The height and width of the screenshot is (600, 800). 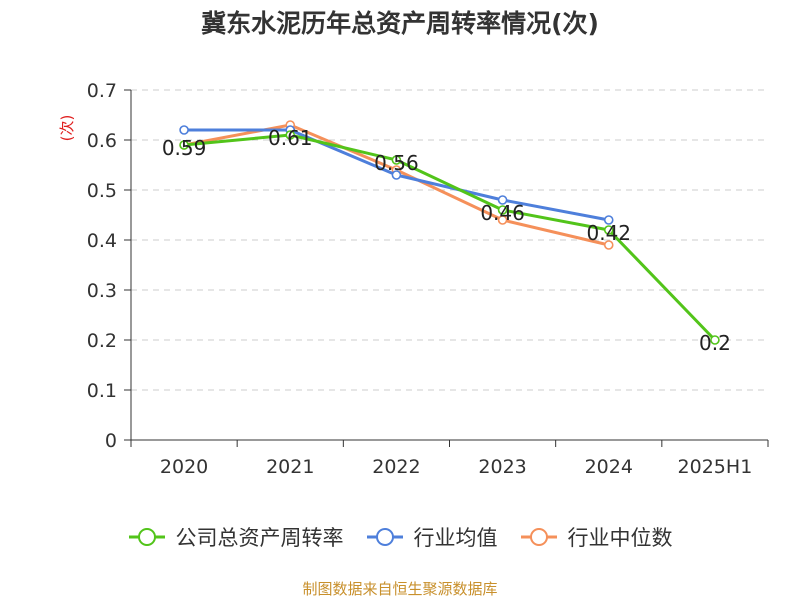 I want to click on source-note: 制图数据来自恒生聚源数据库, so click(x=400, y=589).